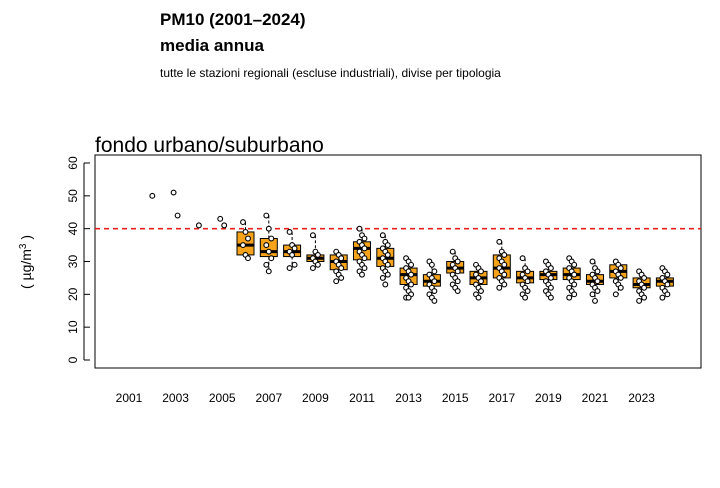 The height and width of the screenshot is (488, 720). What do you see at coordinates (129, 398) in the screenshot?
I see `x-tick-label: 2001` at bounding box center [129, 398].